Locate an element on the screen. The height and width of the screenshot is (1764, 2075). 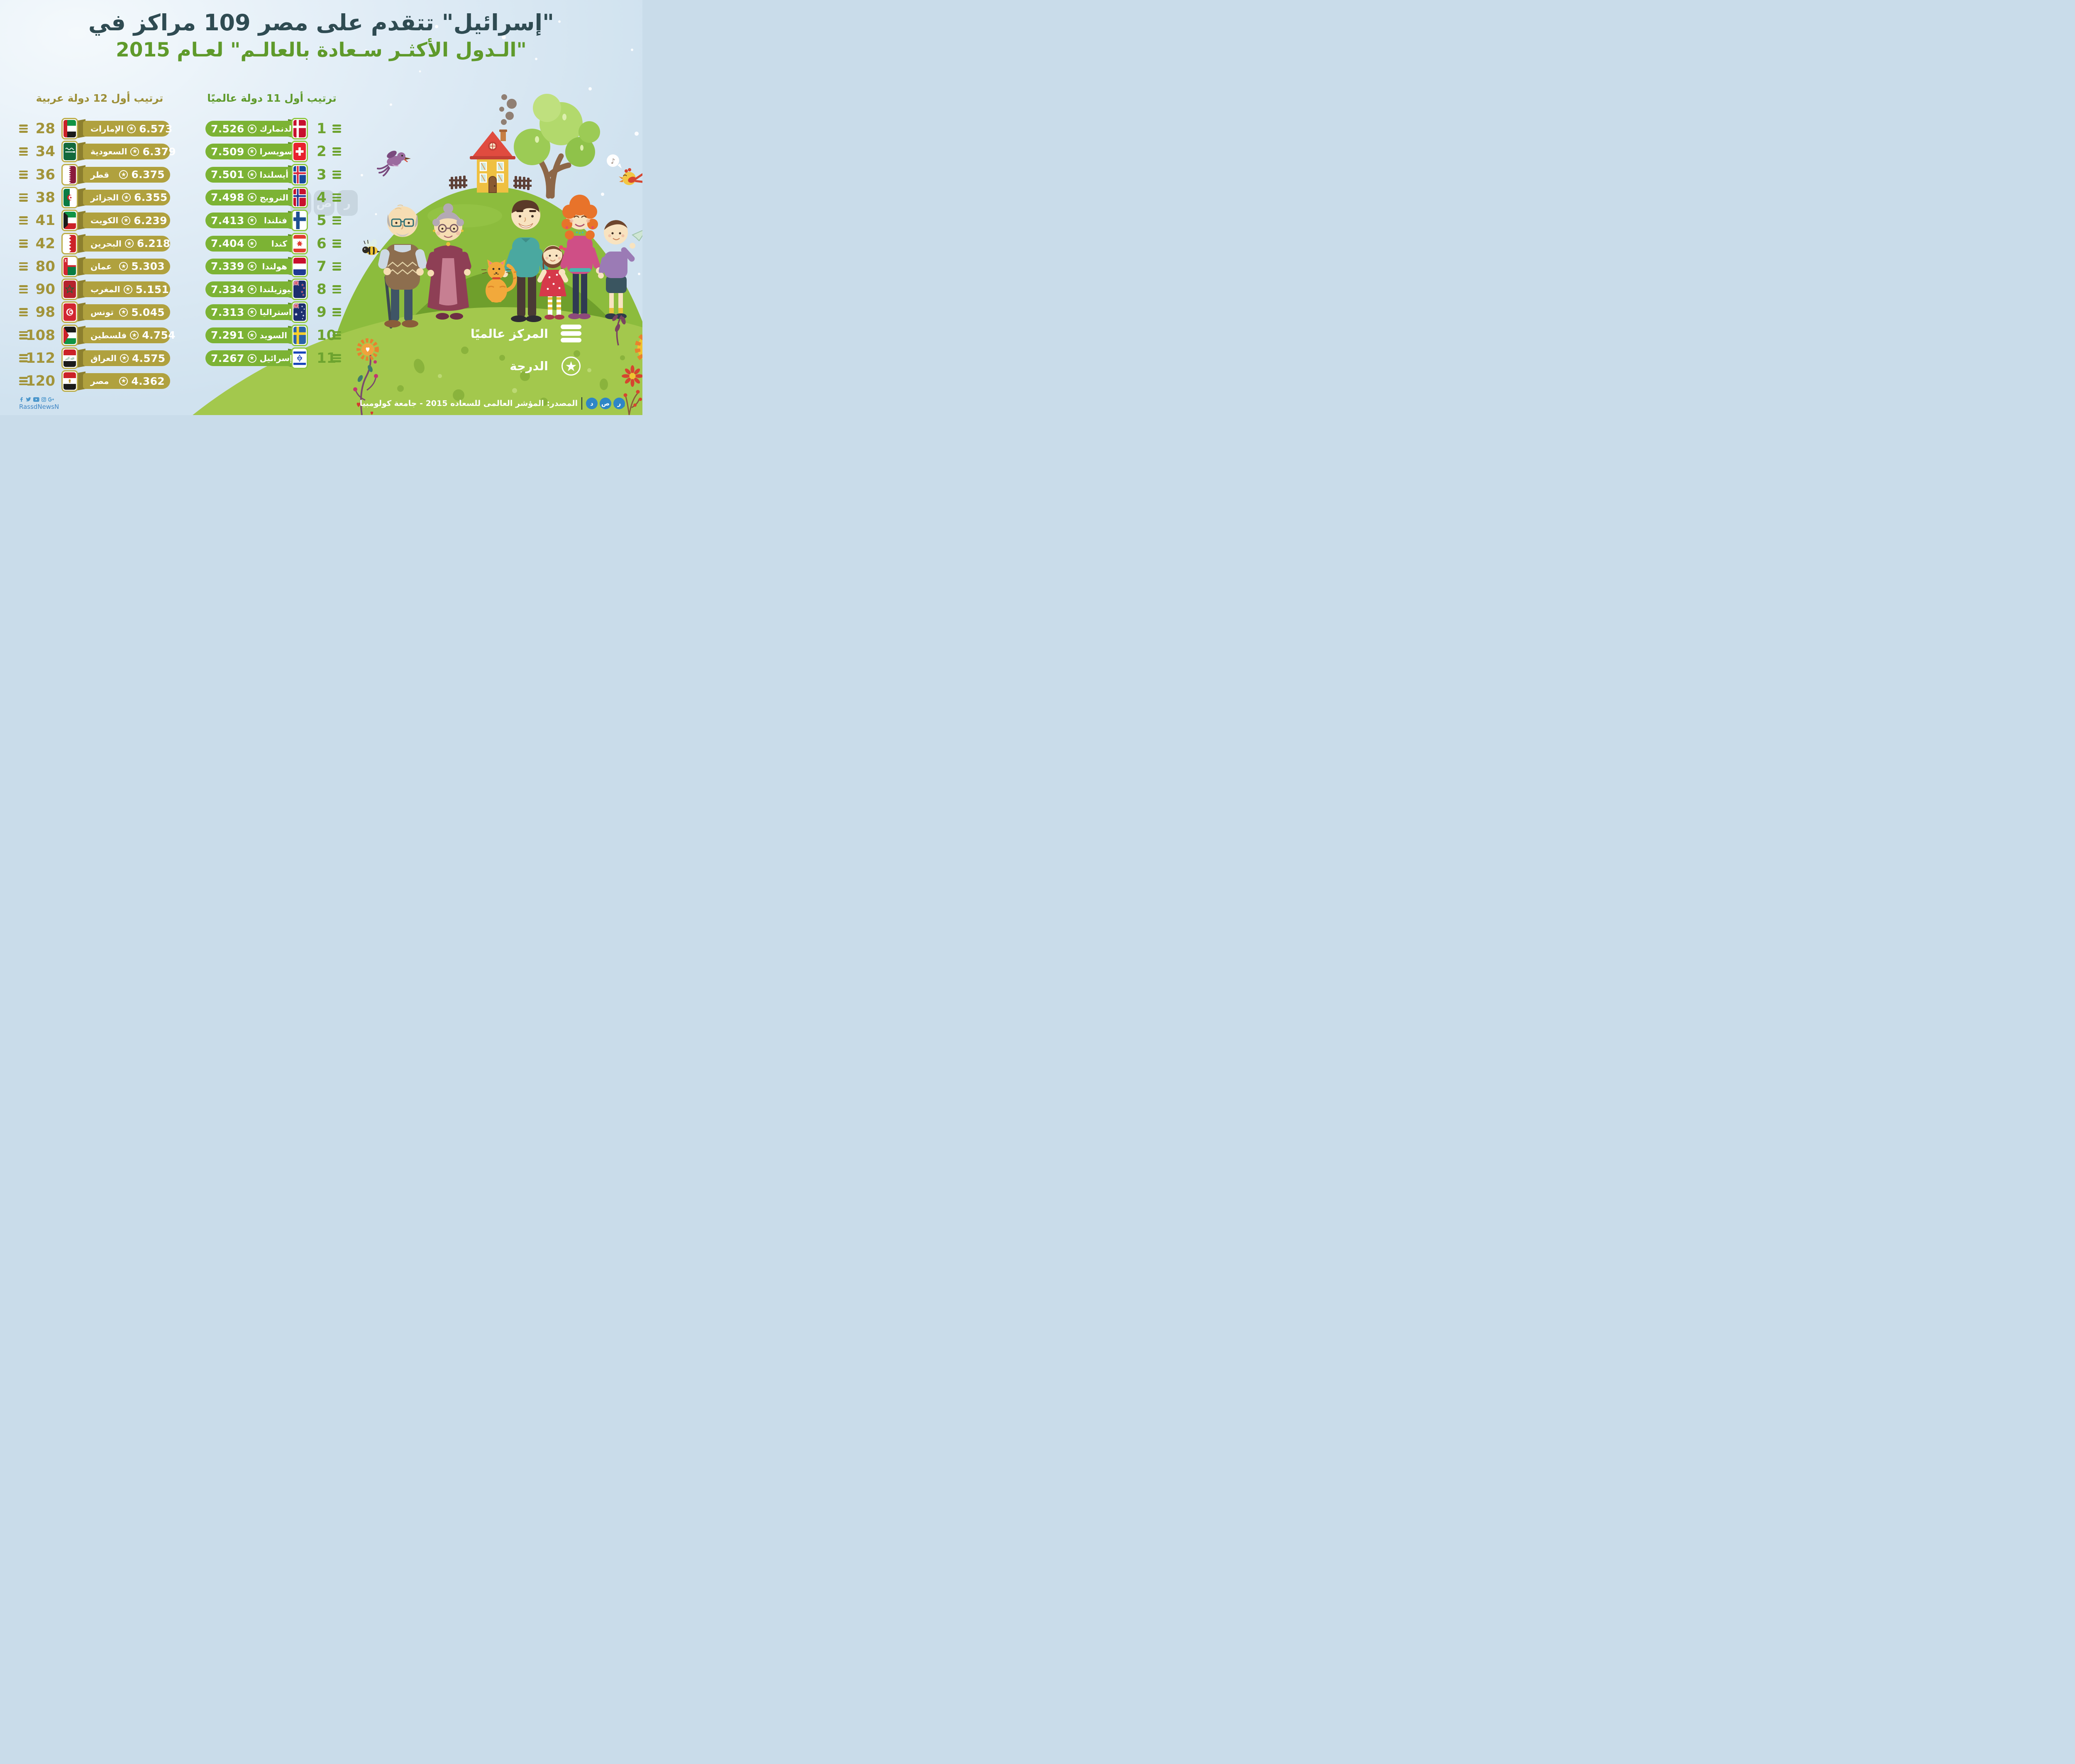
flag-canada-icon is located at coordinates (299, 243).